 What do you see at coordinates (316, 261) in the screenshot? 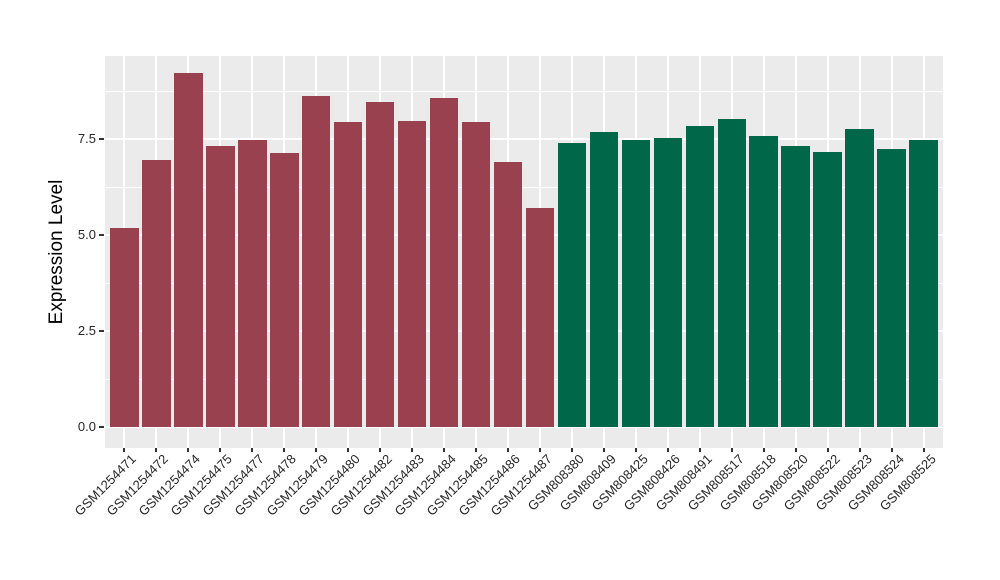
I see `bar-GSM1254479` at bounding box center [316, 261].